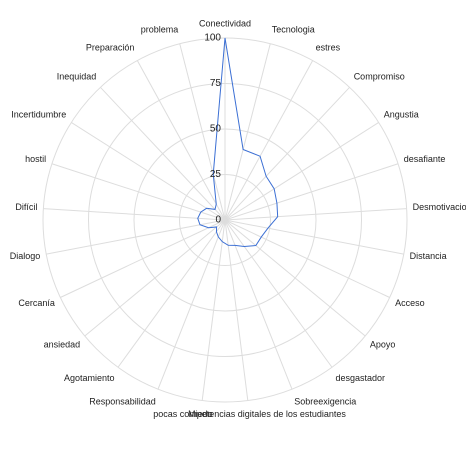  What do you see at coordinates (328, 48) in the screenshot?
I see `category-label: estres` at bounding box center [328, 48].